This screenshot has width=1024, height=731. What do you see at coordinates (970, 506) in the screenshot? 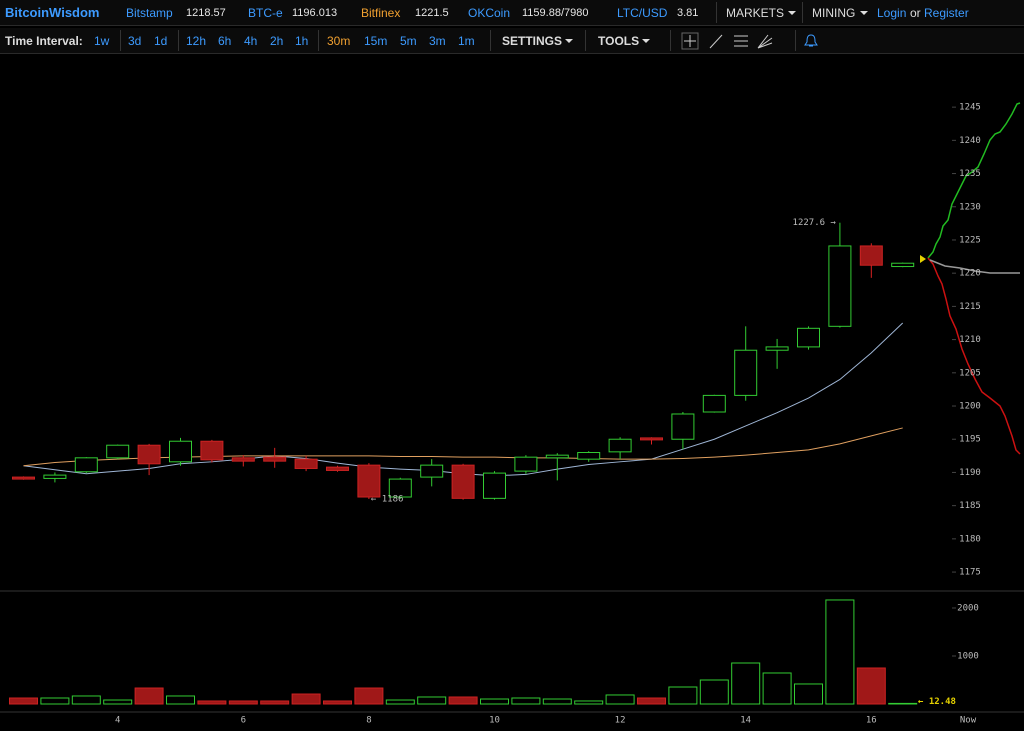
I see `y-tick-label: 1185` at bounding box center [970, 506].